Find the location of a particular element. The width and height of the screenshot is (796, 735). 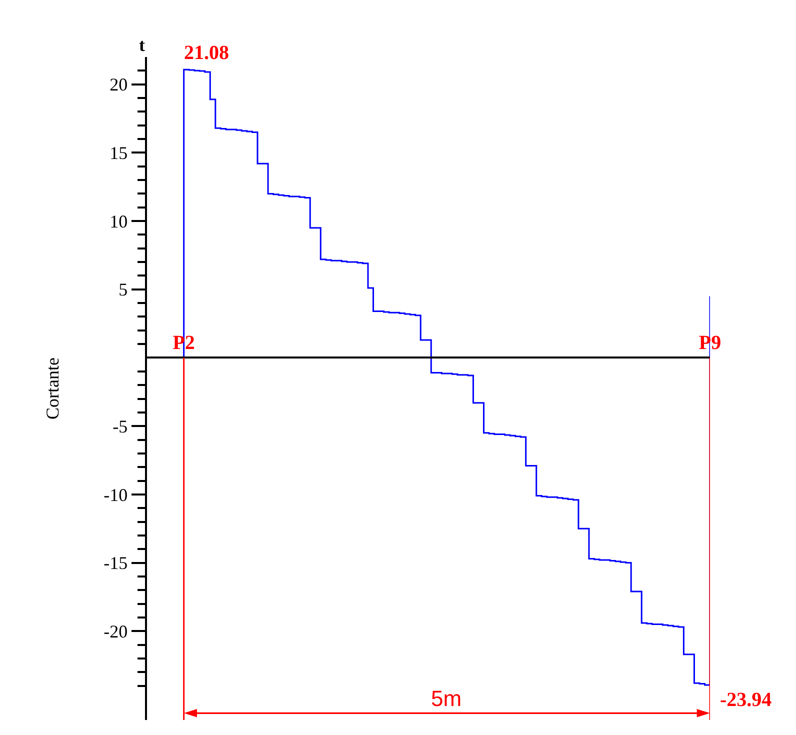

y-tick-label: -20 is located at coordinates (116, 631).